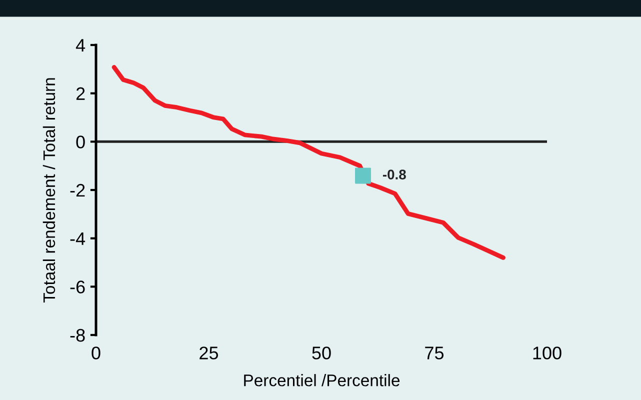  I want to click on y-tick-label: 0, so click(80, 142).